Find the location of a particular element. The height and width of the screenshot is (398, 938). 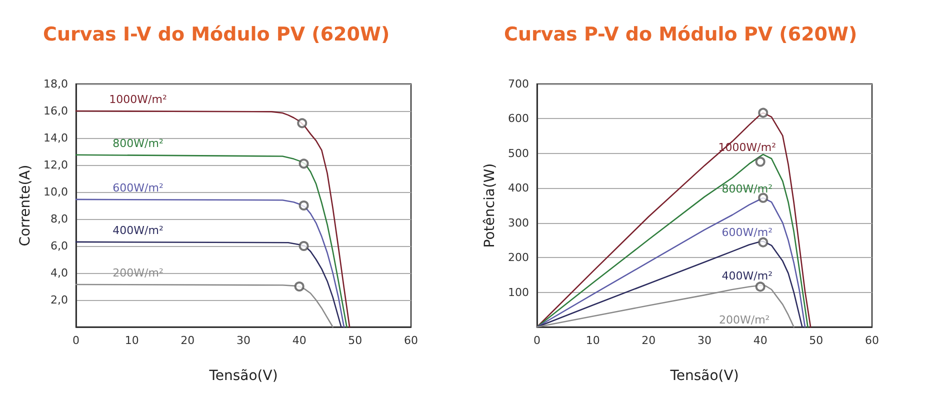

y-tick-label: 16,0 is located at coordinates (56, 111).